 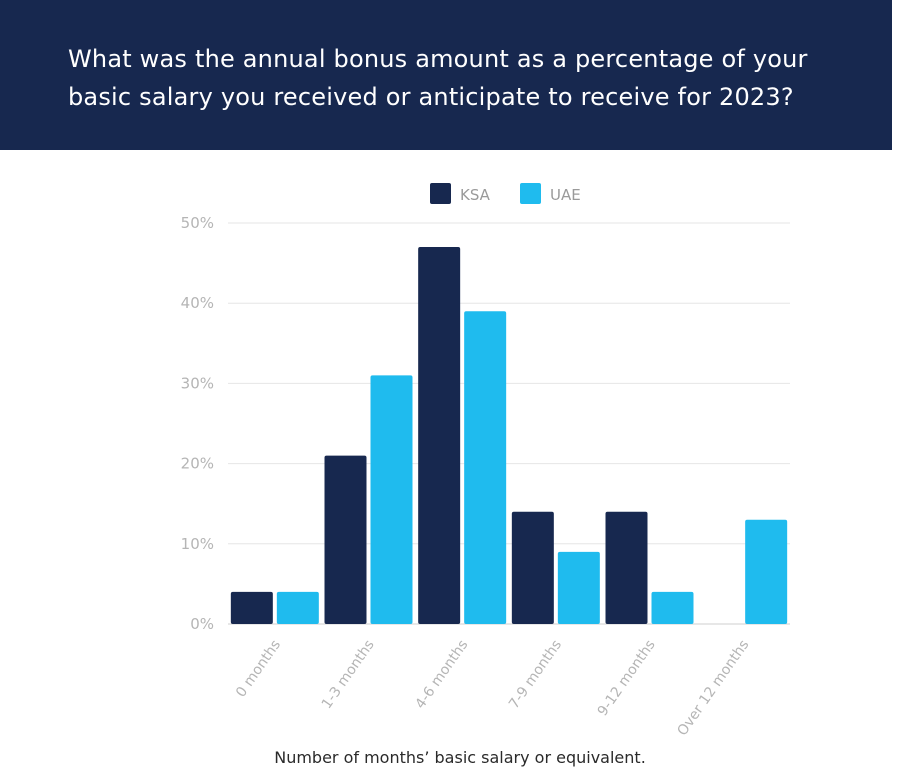 What do you see at coordinates (713, 688) in the screenshot?
I see `x-tick-label: Over 12 months` at bounding box center [713, 688].